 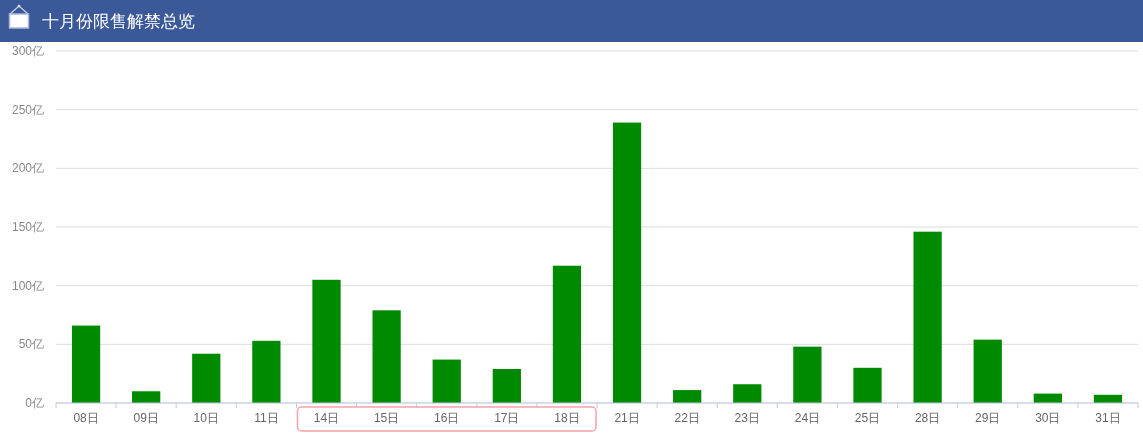 What do you see at coordinates (747, 418) in the screenshot?
I see `x-tick-label: 23日` at bounding box center [747, 418].